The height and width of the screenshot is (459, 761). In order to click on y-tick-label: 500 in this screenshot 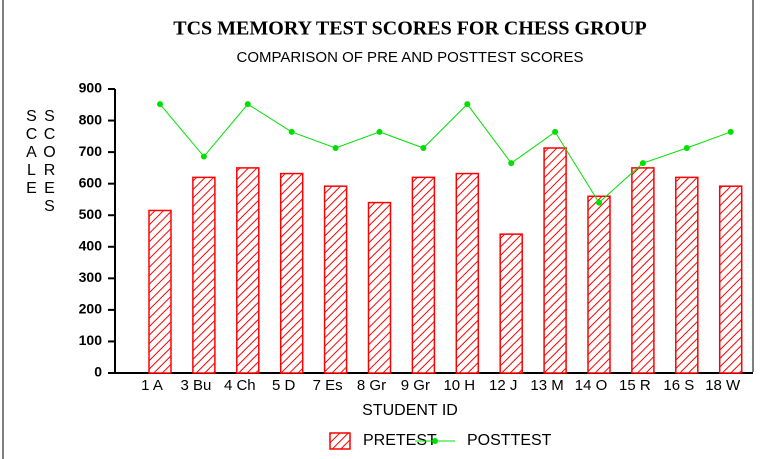, I will do `click(91, 214)`.